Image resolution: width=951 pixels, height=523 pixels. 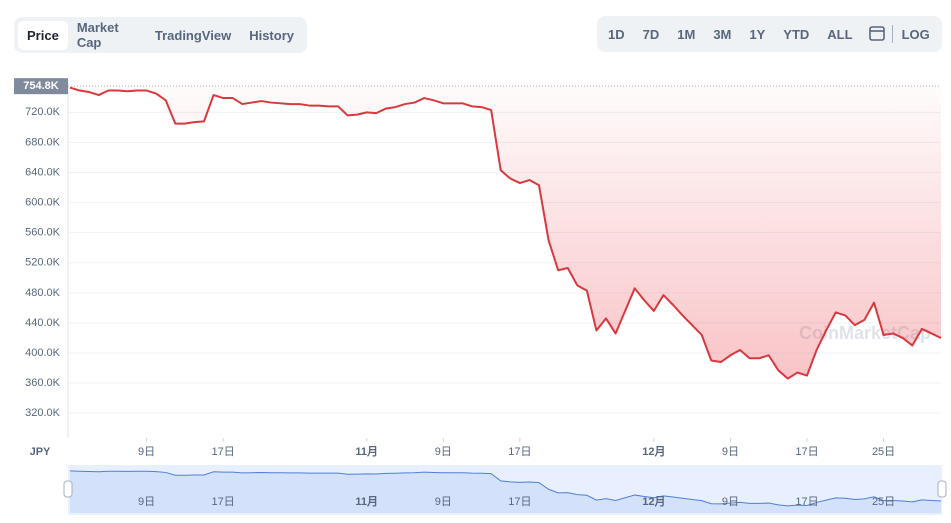 What do you see at coordinates (653, 501) in the screenshot?
I see `navigator-tick-label: 12月` at bounding box center [653, 501].